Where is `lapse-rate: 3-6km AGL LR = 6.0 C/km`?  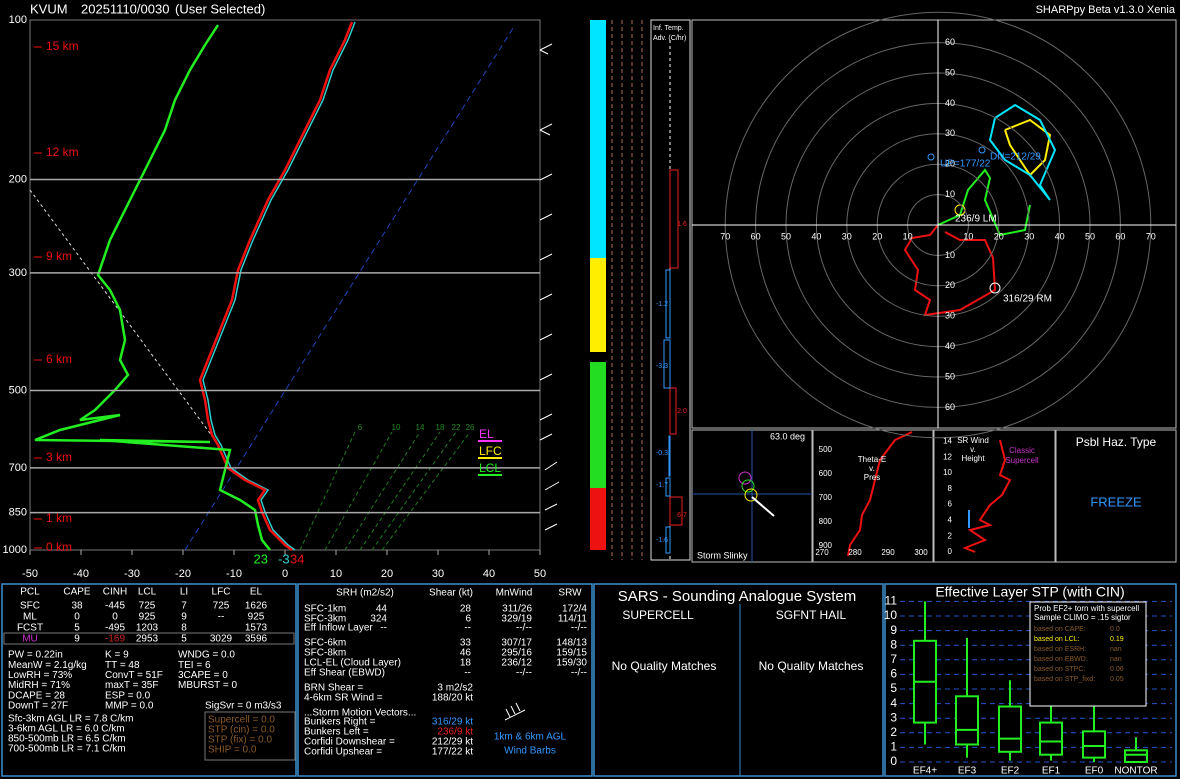 lapse-rate: 3-6km AGL LR = 6.0 C/km is located at coordinates (66, 729).